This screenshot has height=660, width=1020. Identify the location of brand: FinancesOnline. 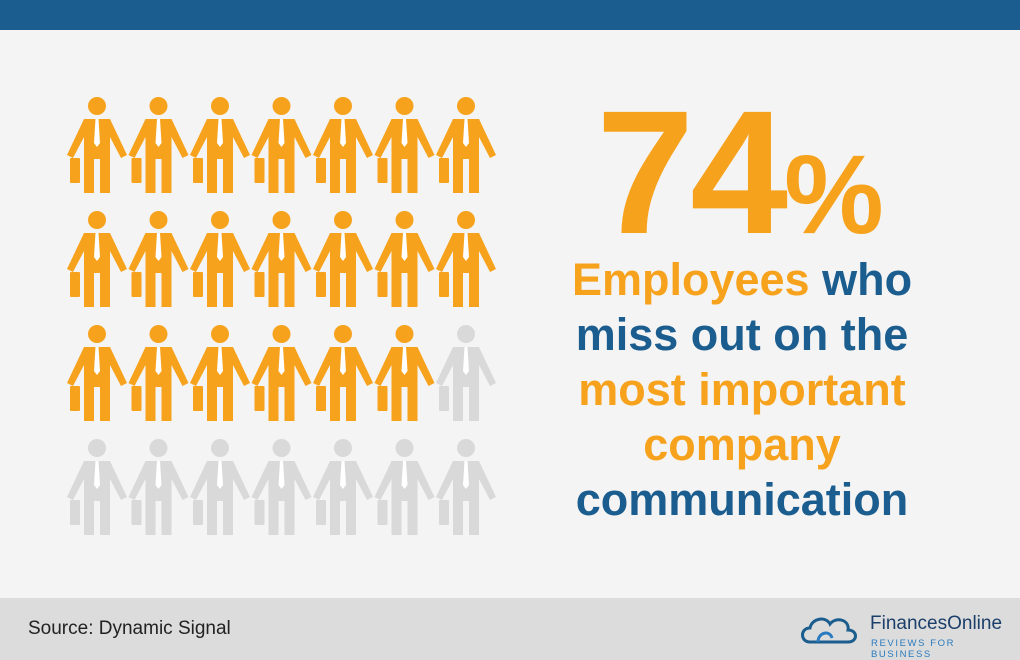
(936, 623).